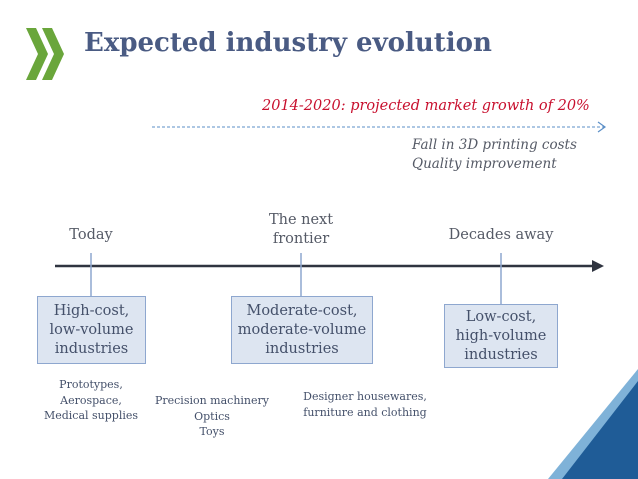  Describe the element at coordinates (593, 424) in the screenshot. I see `corner-decoration-icon` at that location.